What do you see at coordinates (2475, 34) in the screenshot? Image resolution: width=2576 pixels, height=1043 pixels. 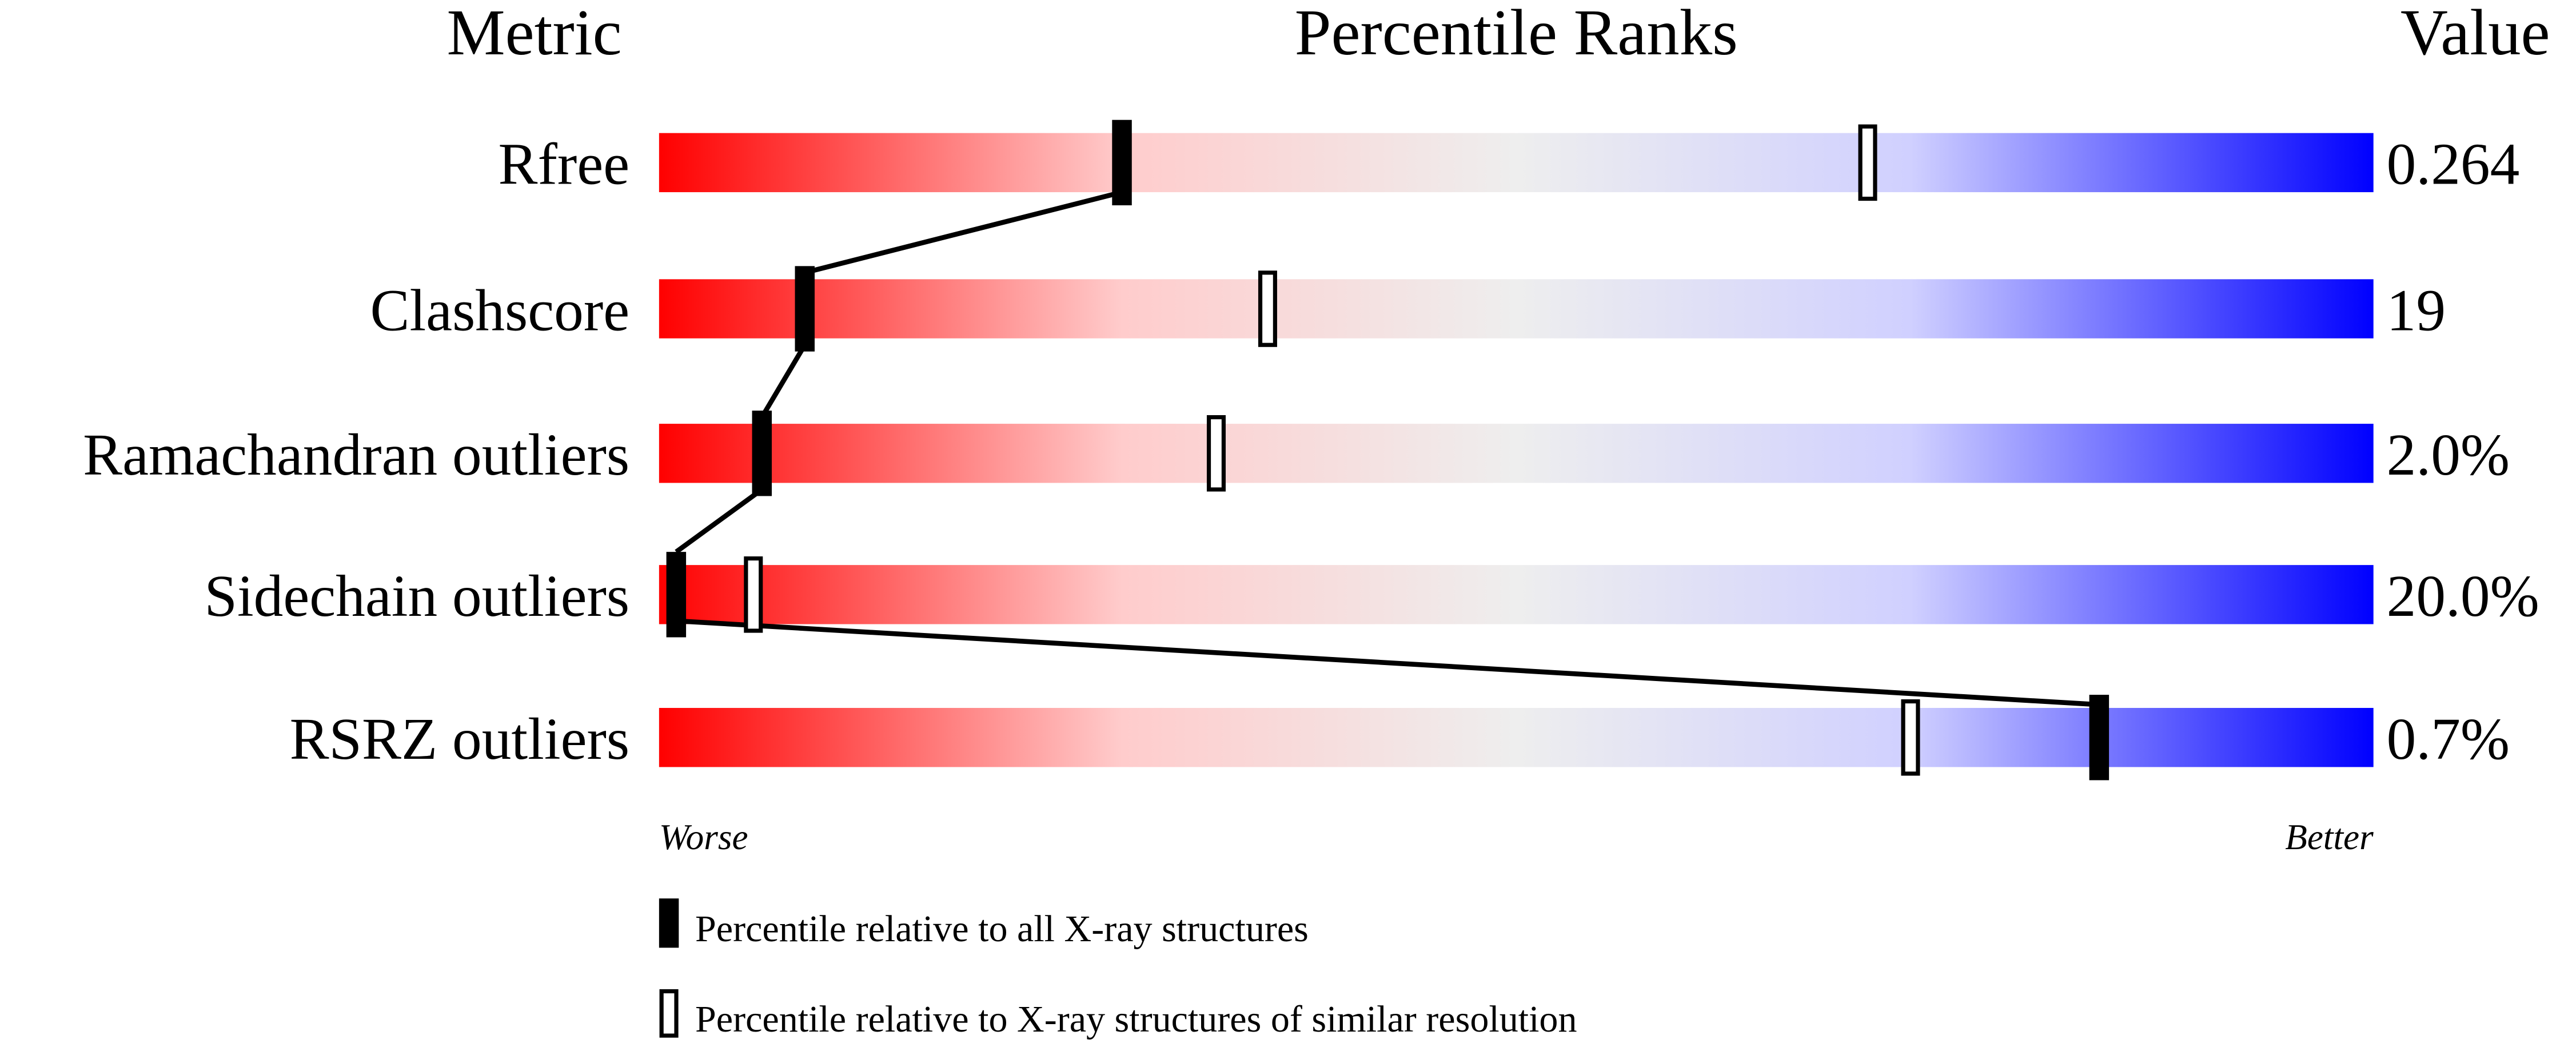 I see `header-value: Value` at bounding box center [2475, 34].